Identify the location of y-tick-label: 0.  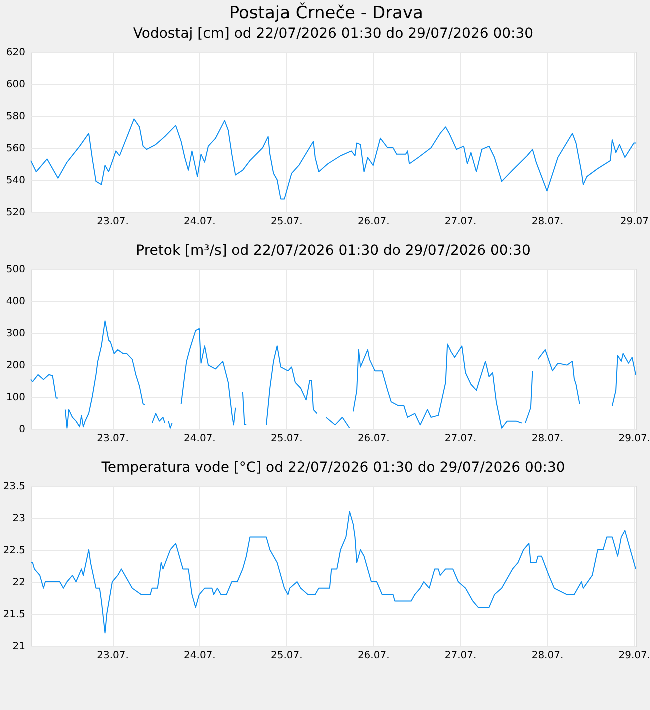
(22, 430).